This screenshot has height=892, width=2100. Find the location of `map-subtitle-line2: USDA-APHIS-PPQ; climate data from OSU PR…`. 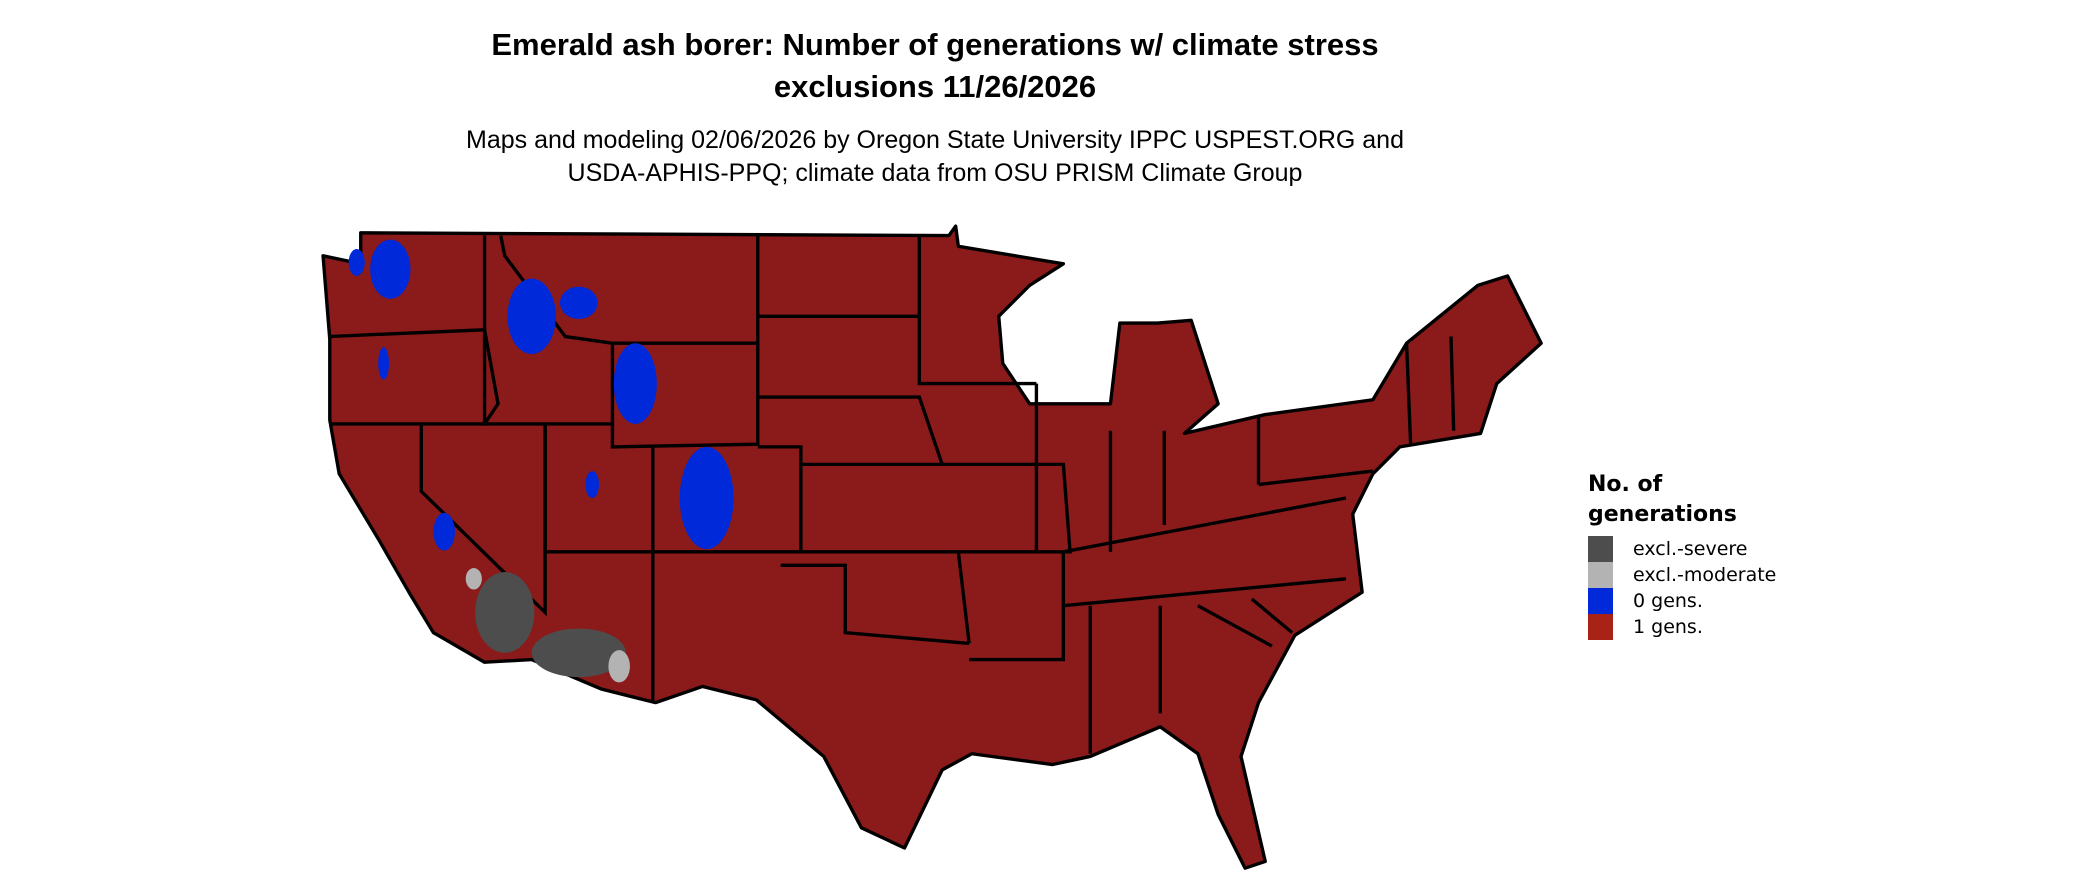

map-subtitle-line2: USDA-APHIS-PPQ; climate data from OSU PR… is located at coordinates (935, 173).